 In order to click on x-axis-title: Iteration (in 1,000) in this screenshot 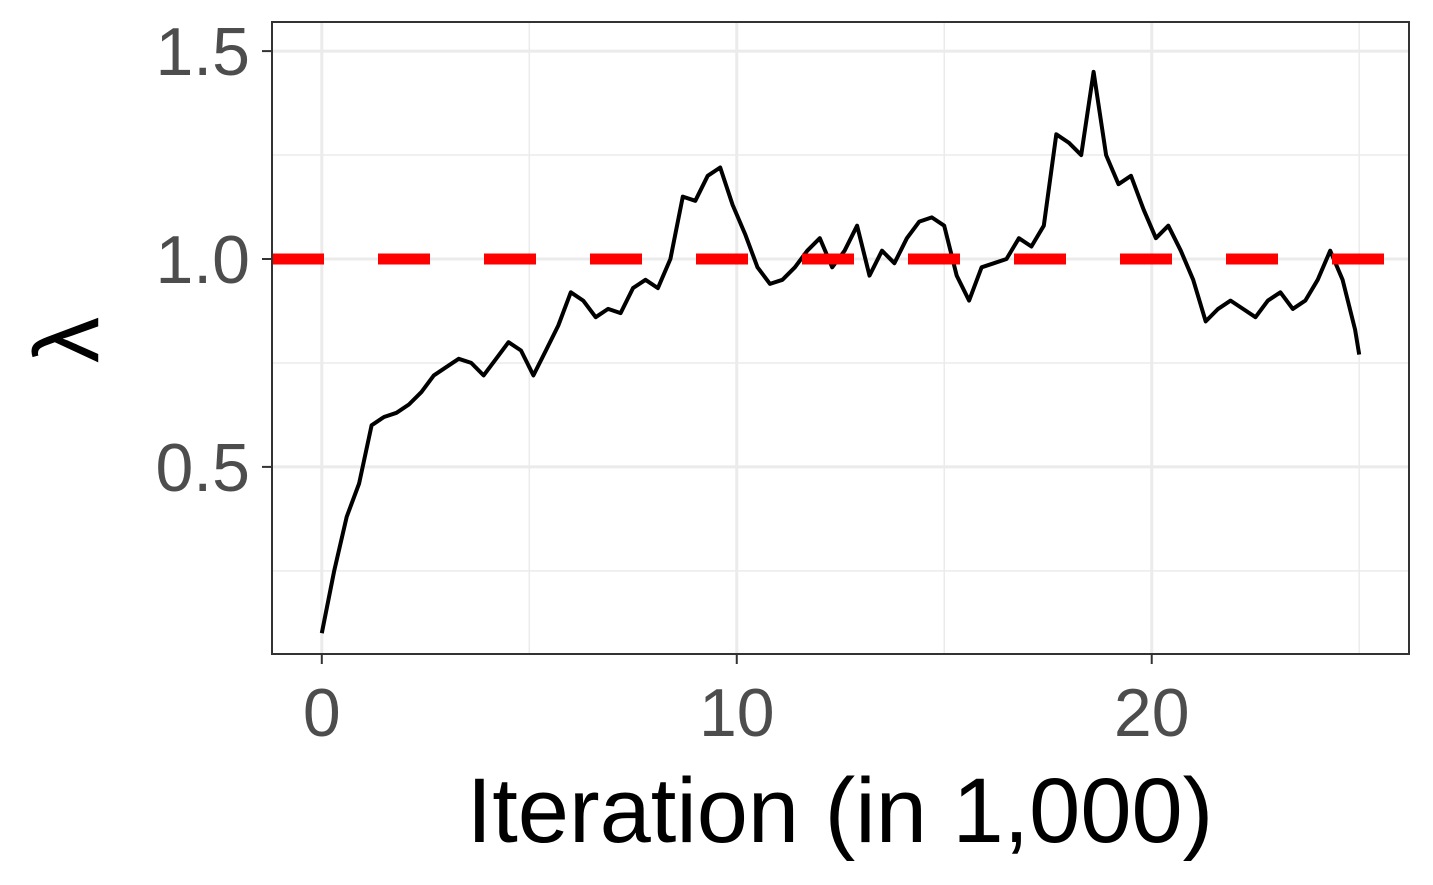, I will do `click(840, 811)`.